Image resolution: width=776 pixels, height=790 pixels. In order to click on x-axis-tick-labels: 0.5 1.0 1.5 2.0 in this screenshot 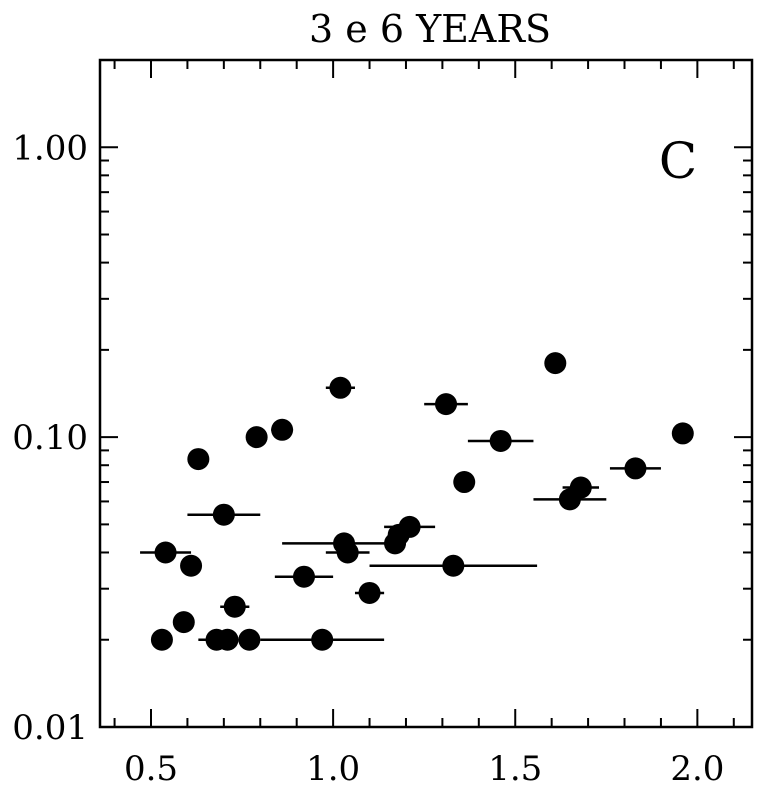, I will do `click(424, 769)`.